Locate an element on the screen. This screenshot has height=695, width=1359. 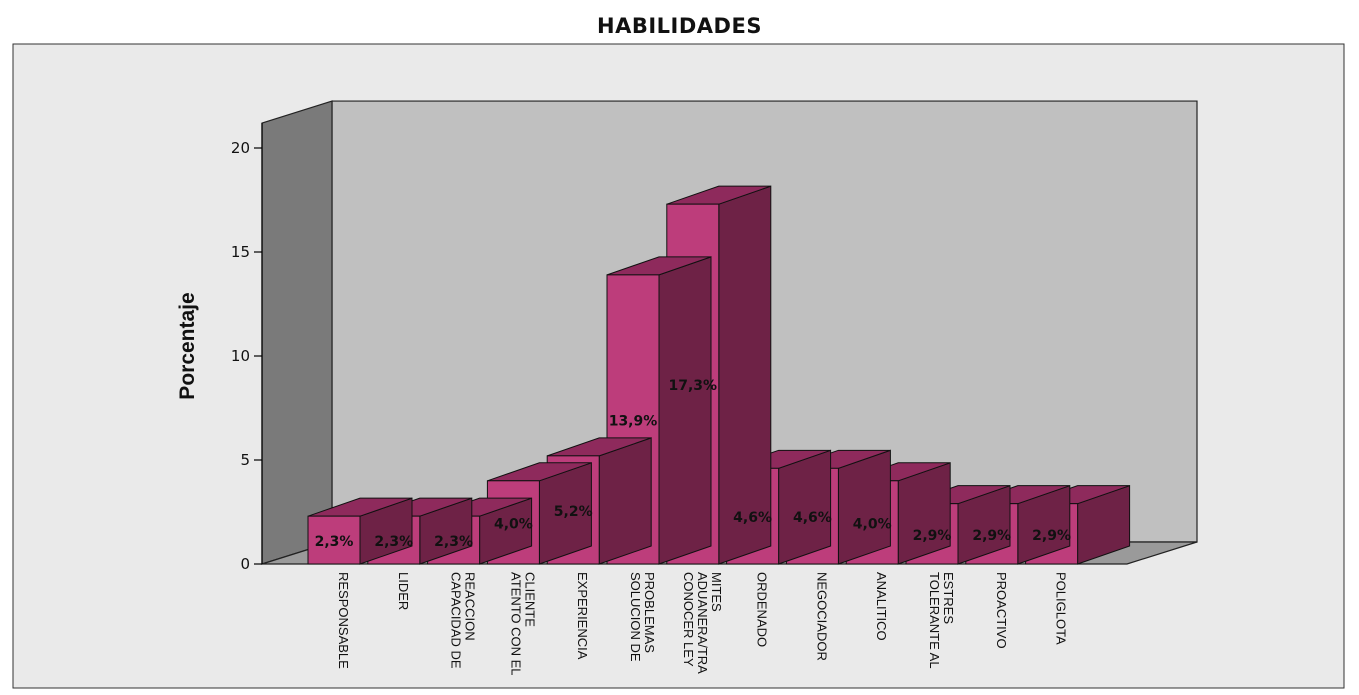
x-tick-label: CONOCER LEY is located at coordinates (688, 619).